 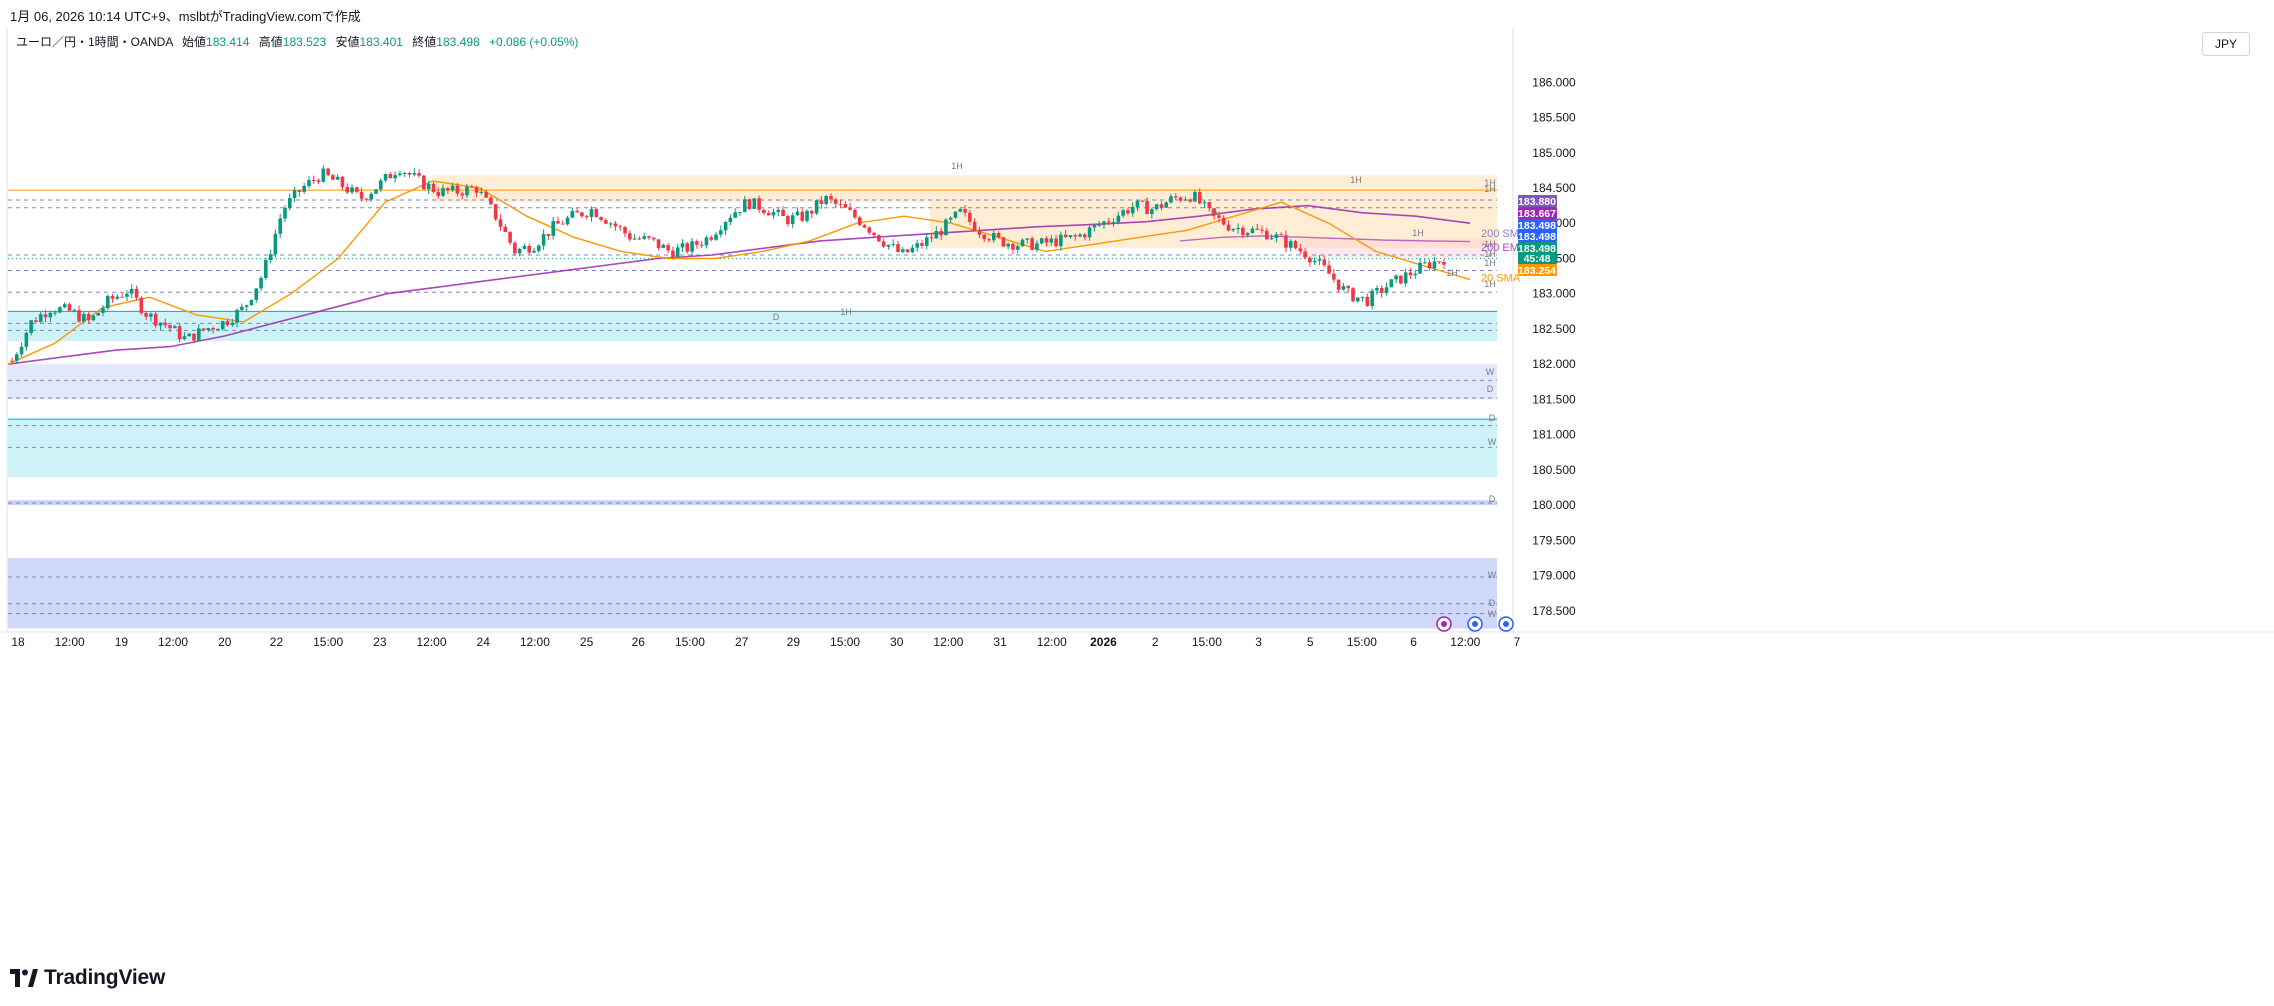 What do you see at coordinates (380, 642) in the screenshot?
I see `x-tick-label: 23` at bounding box center [380, 642].